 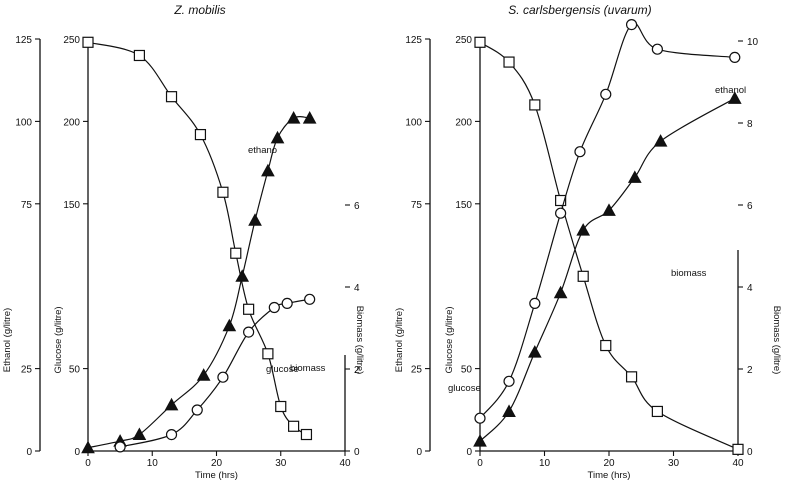 What do you see at coordinates (463, 40) in the screenshot?
I see `glucose-tick-label: 250` at bounding box center [463, 40].